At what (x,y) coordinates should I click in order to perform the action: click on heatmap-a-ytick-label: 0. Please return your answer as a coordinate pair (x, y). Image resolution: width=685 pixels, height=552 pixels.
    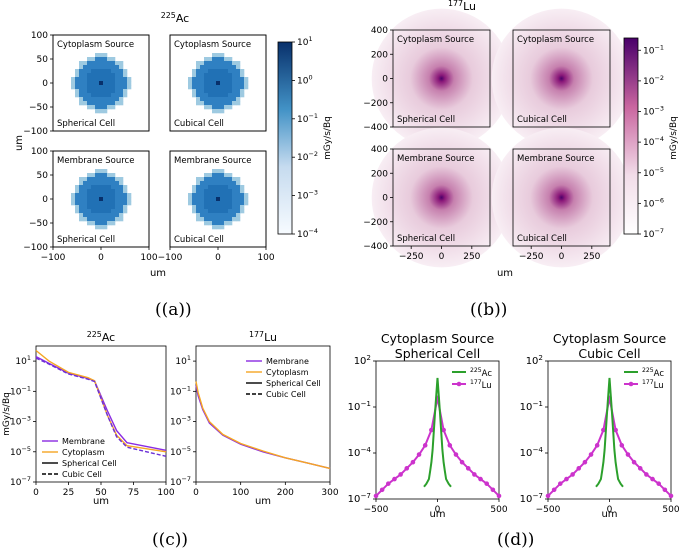
    Looking at the image, I should click on (45, 84).